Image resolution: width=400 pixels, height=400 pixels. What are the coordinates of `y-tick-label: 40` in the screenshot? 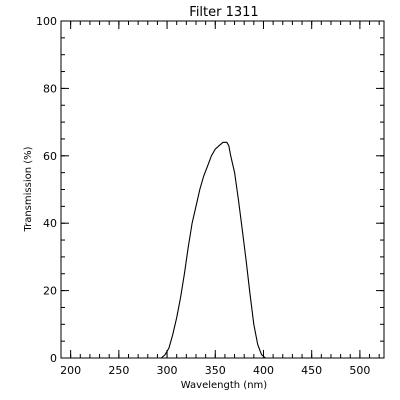 It's located at (50, 223).